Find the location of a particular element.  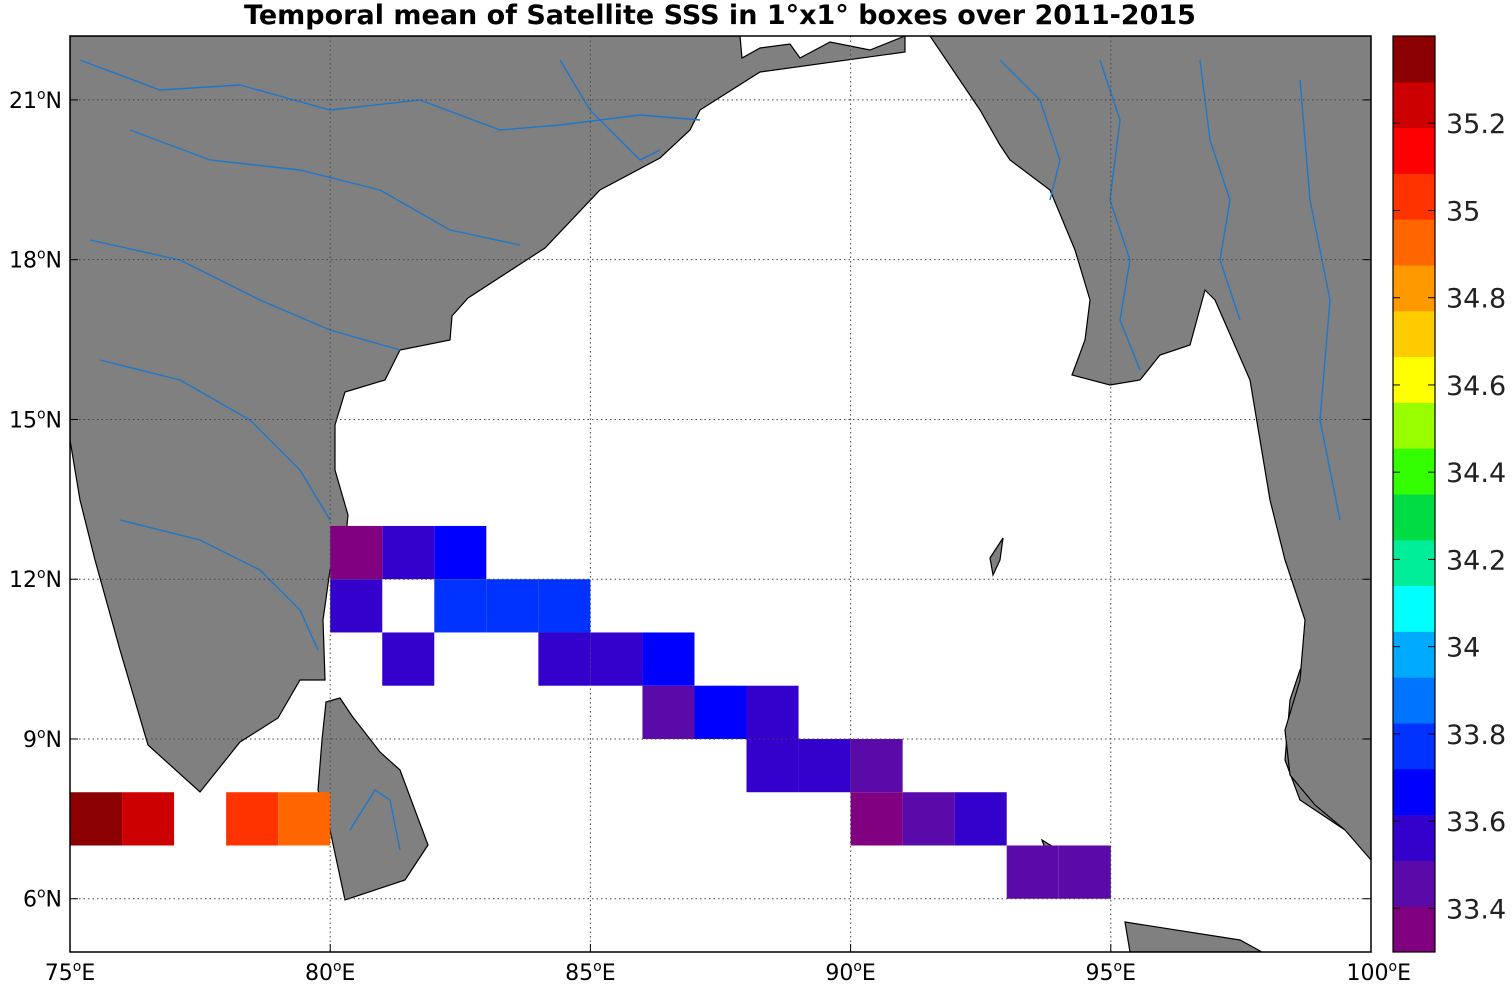

colorbar-tick-label: 34.6 is located at coordinates (1476, 386).